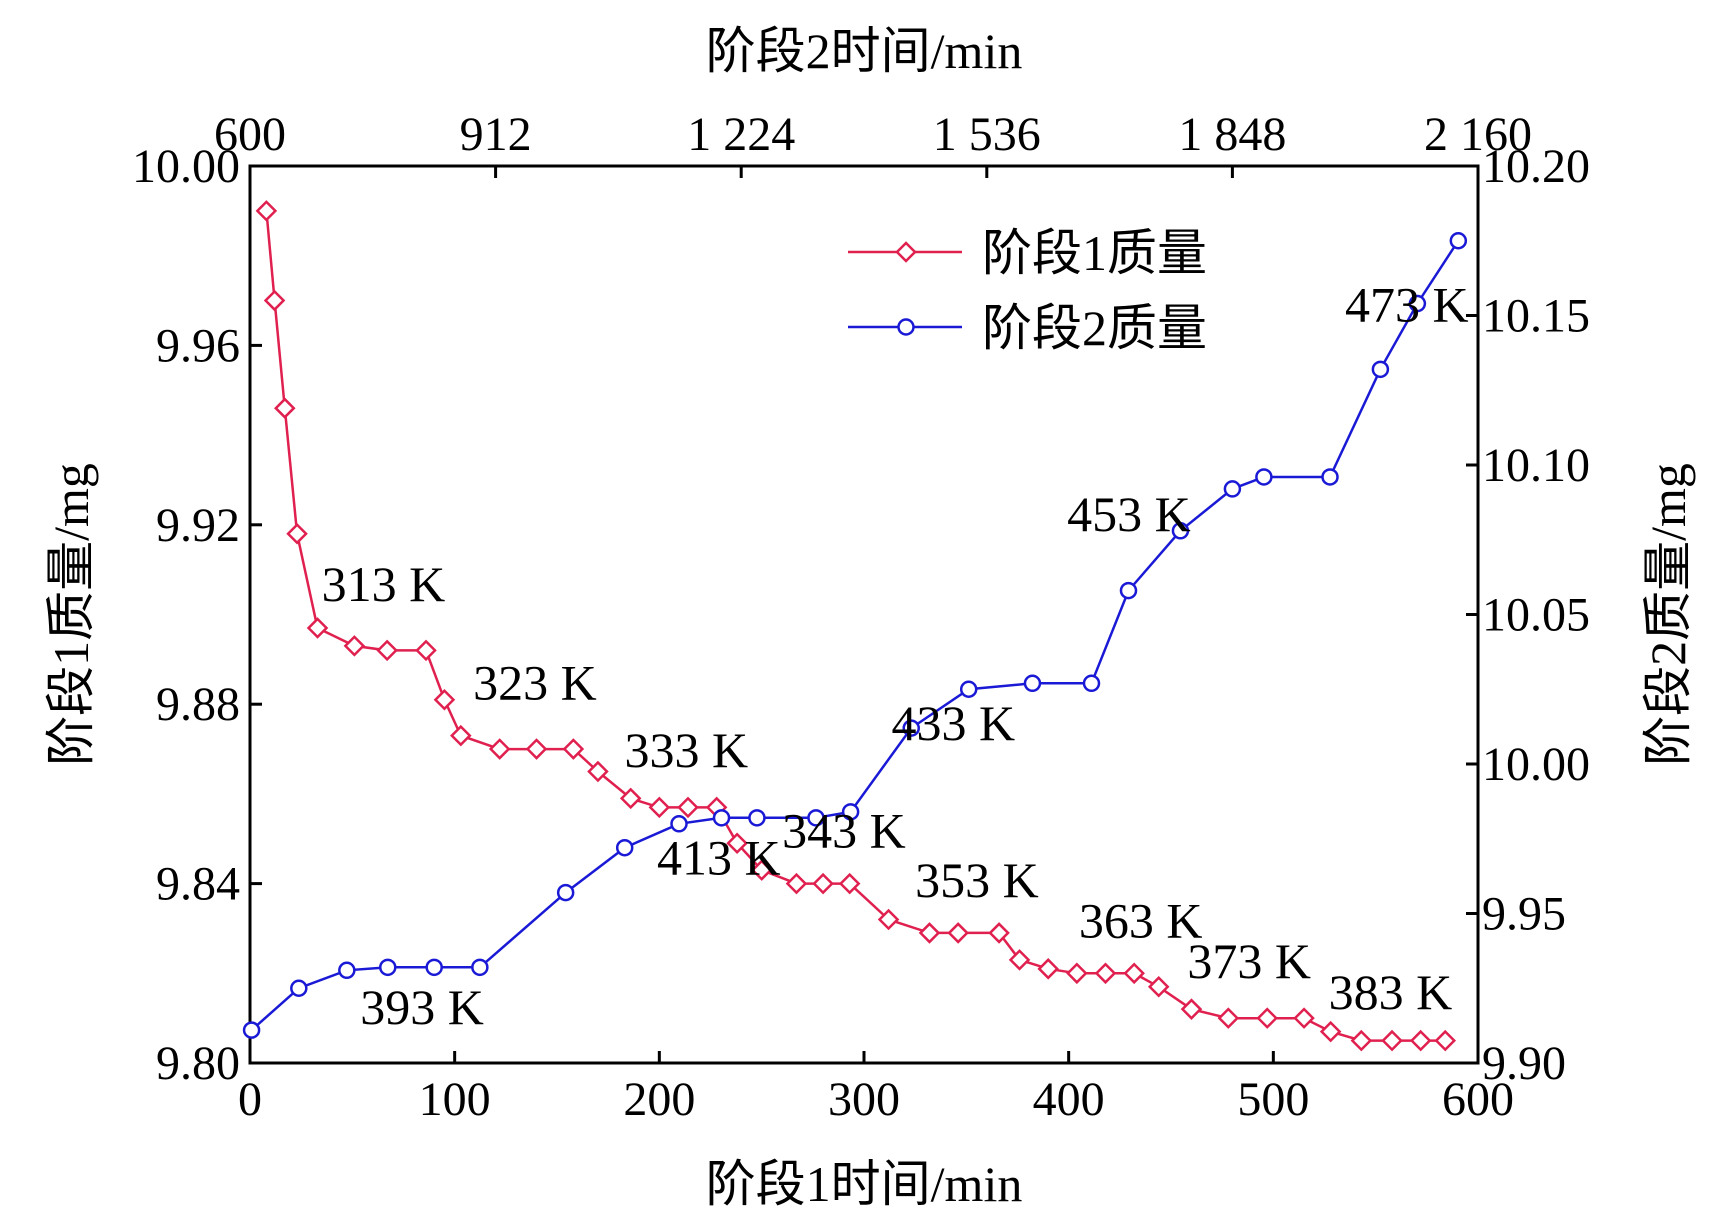 This screenshot has width=1719, height=1229. What do you see at coordinates (198, 704) in the screenshot?
I see `y-left-tick-label: 9.88` at bounding box center [198, 704].